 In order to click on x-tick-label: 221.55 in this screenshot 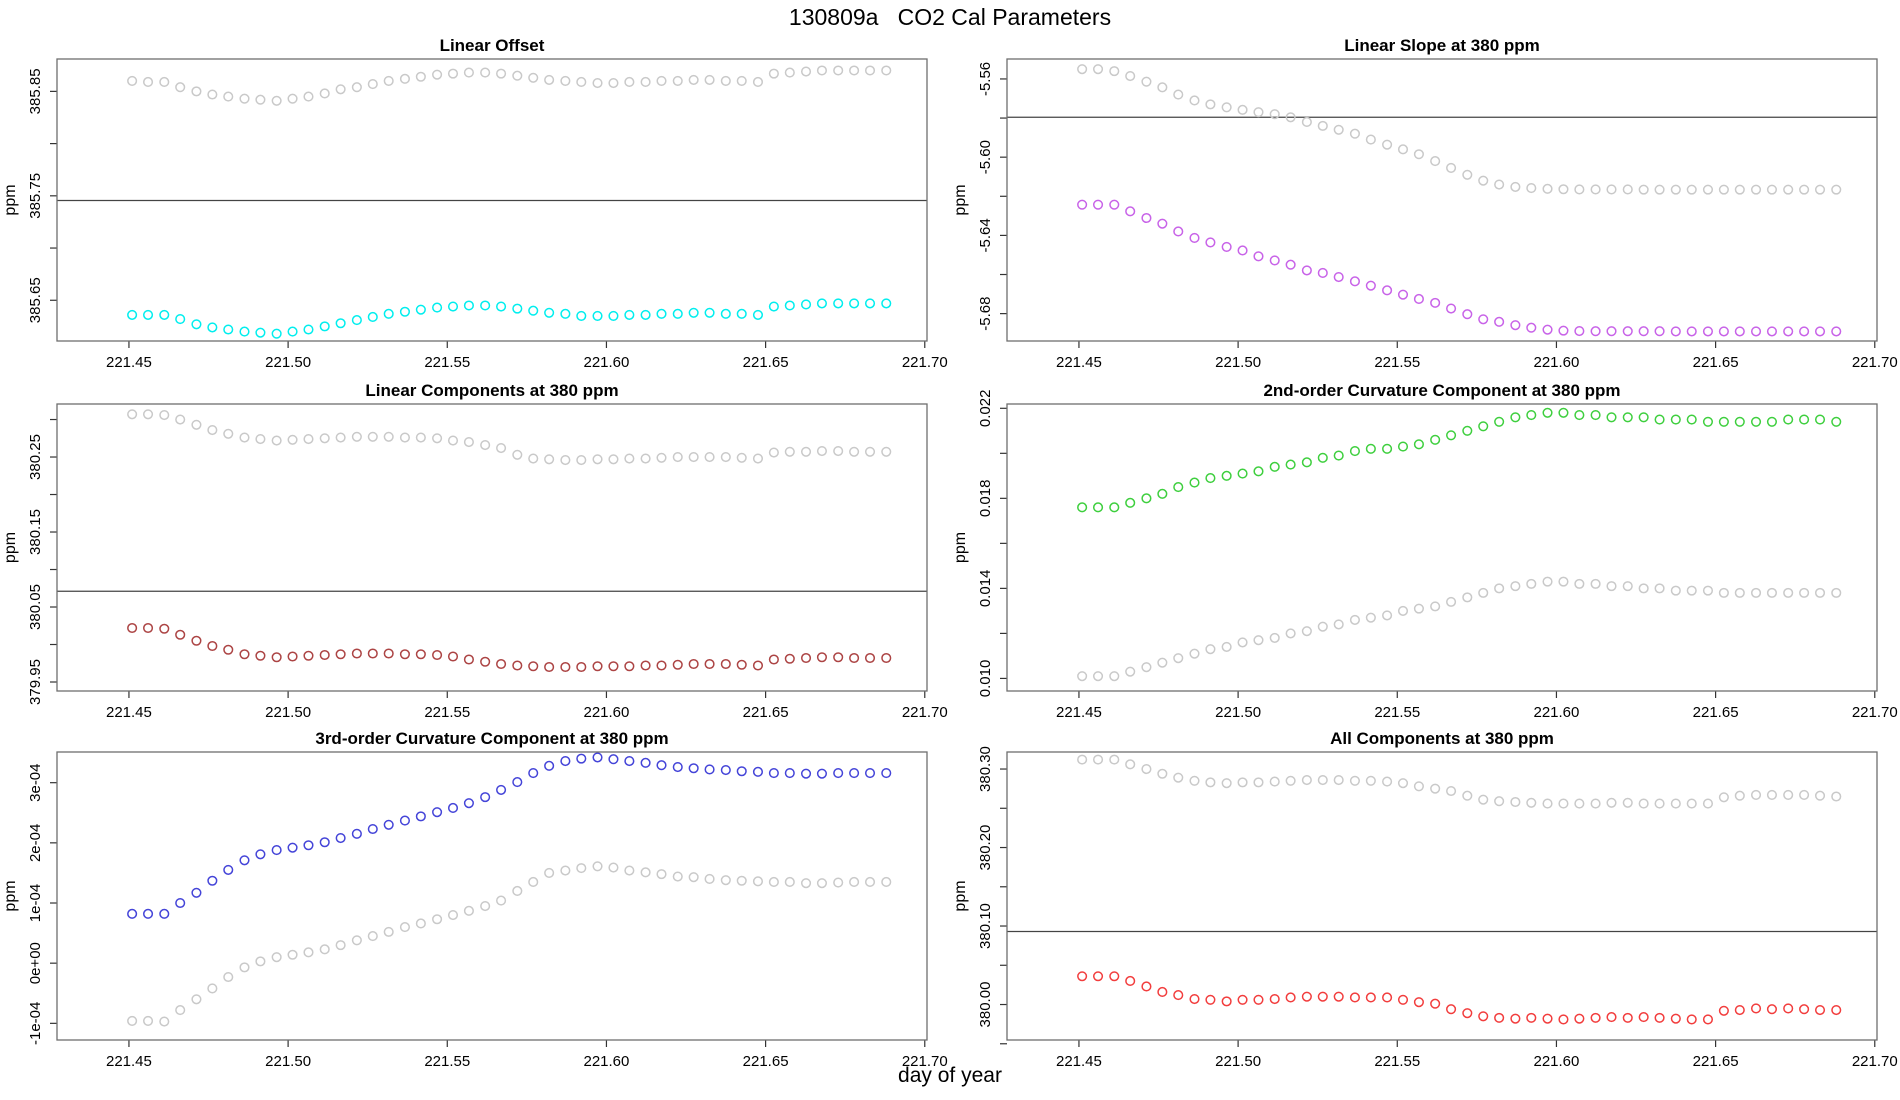, I will do `click(447, 1060)`.